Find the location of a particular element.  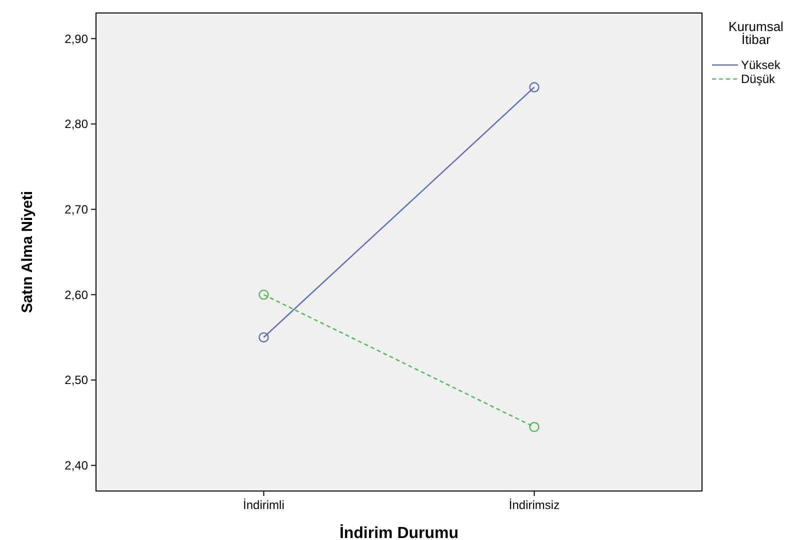

legend-title: Kurumsal İtibar is located at coordinates (756, 33).